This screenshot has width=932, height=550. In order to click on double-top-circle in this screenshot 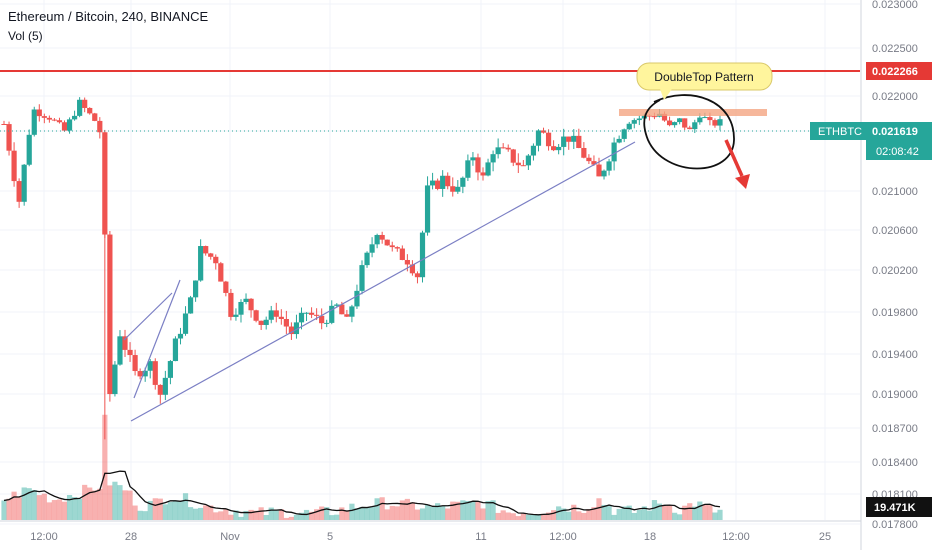, I will do `click(689, 132)`.